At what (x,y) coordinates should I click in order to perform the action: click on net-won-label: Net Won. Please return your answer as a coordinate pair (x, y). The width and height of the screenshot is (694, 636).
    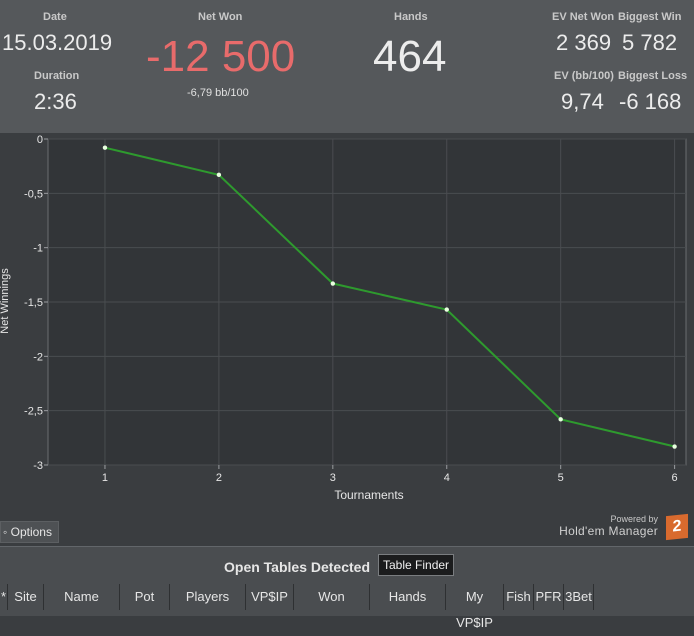
    Looking at the image, I should click on (220, 17).